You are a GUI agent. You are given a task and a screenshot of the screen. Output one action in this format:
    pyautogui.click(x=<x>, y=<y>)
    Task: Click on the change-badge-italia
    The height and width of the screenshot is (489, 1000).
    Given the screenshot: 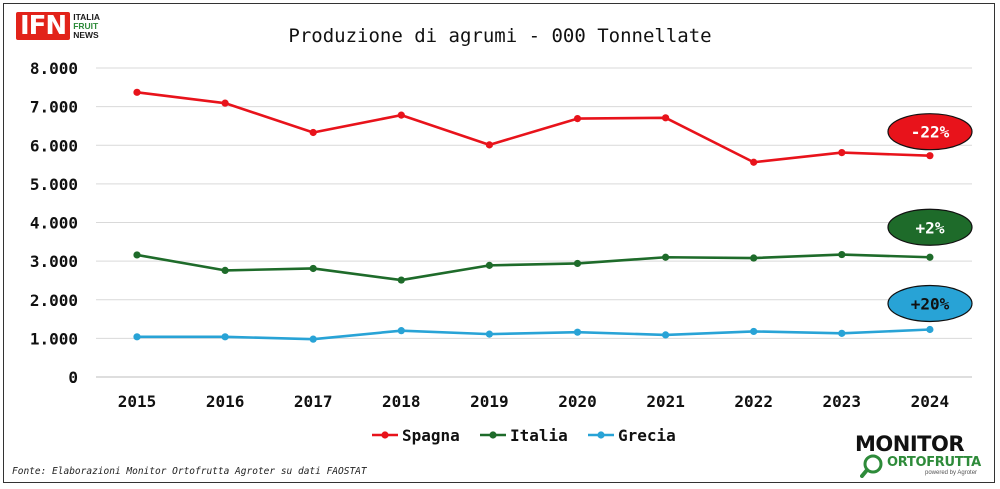 What is the action you would take?
    pyautogui.click(x=930, y=227)
    